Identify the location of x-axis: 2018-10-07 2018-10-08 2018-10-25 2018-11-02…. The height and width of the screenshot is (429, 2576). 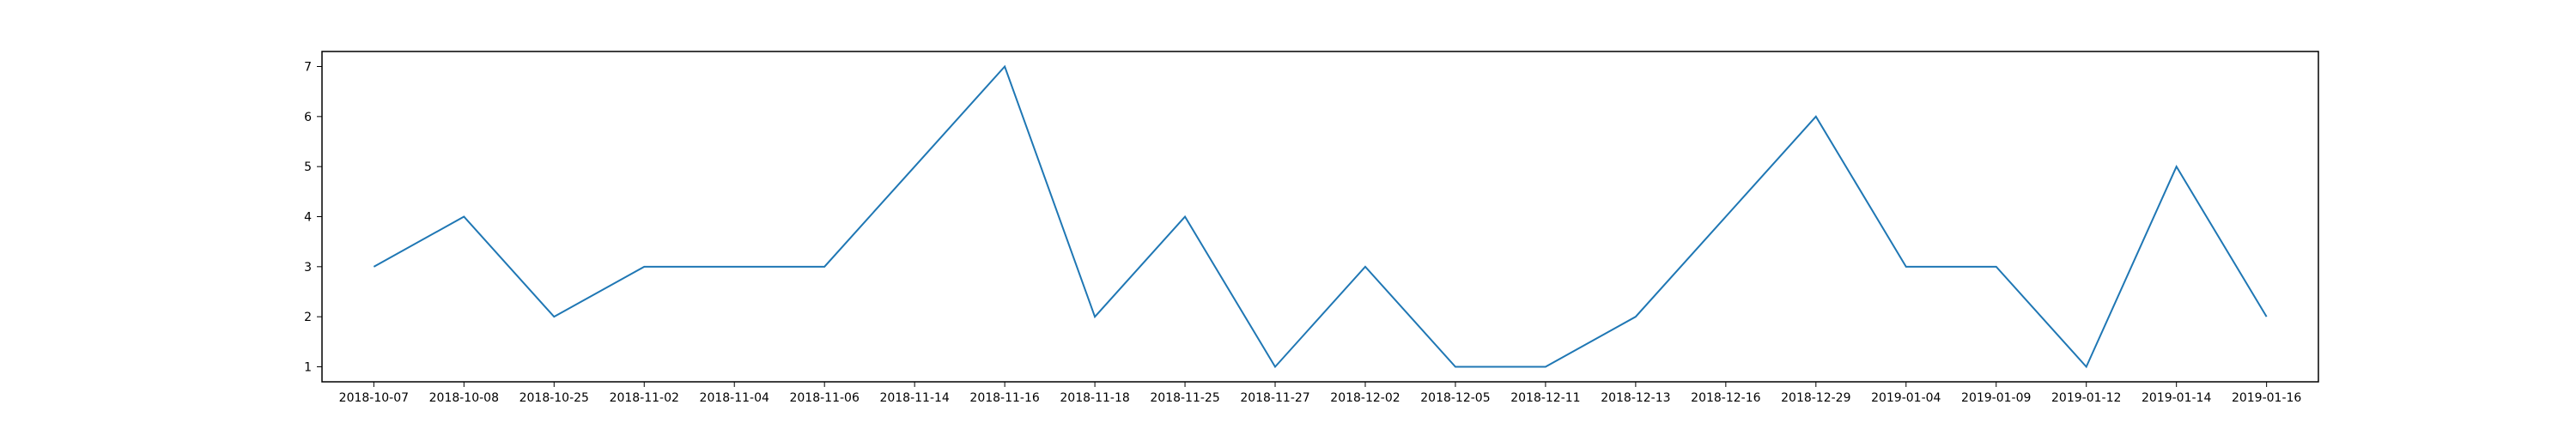
(1320, 393).